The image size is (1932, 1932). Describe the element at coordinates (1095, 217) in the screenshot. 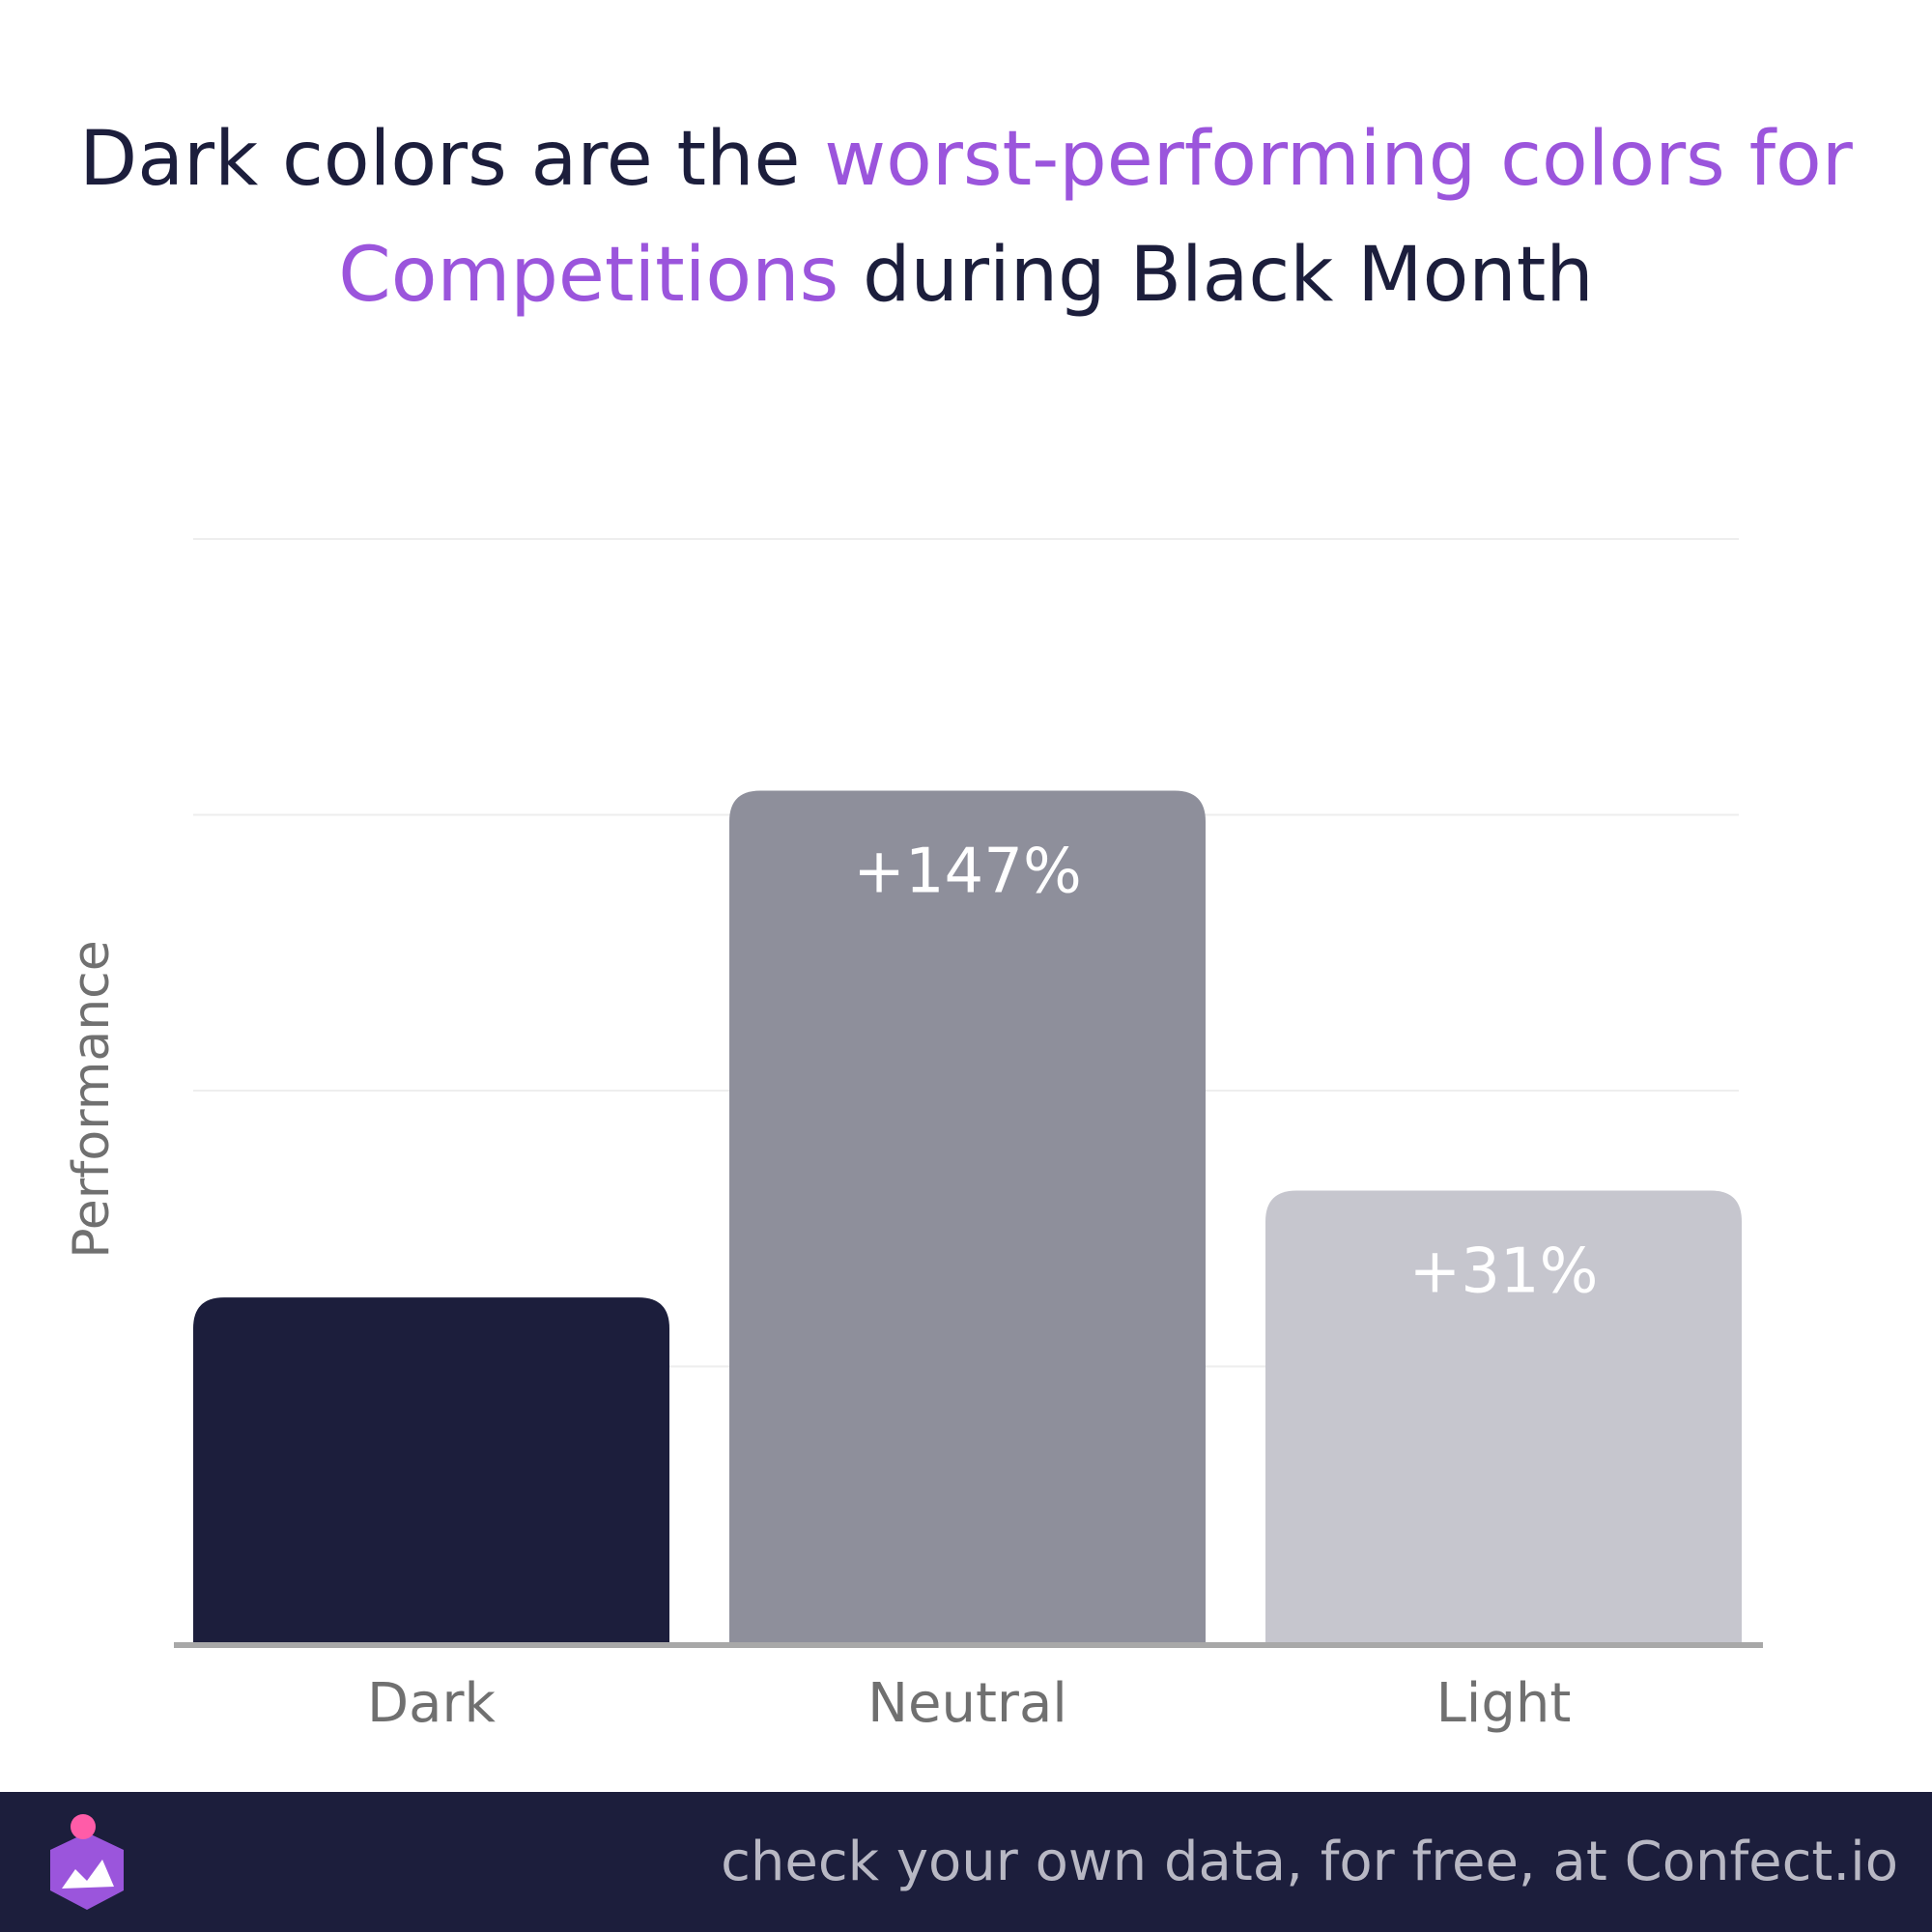

I see `title-accent: worst-performing colors for Competitions` at that location.